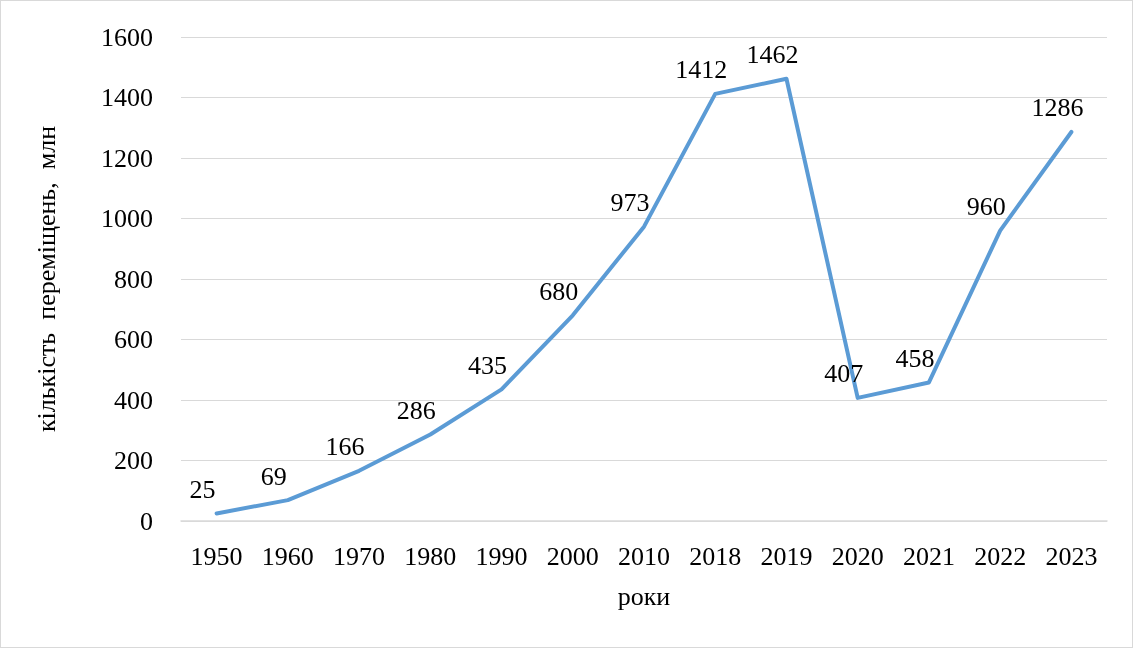 The image size is (1133, 648). What do you see at coordinates (287, 556) in the screenshot?
I see `x-tick-label: 1960` at bounding box center [287, 556].